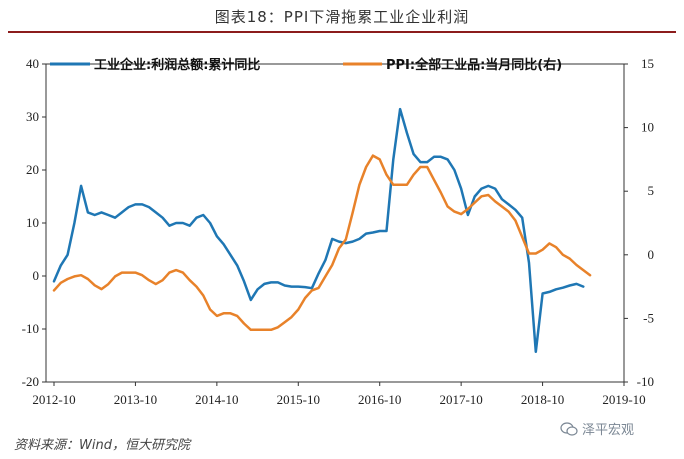  I want to click on left-tick-label: 30, so click(32, 116).